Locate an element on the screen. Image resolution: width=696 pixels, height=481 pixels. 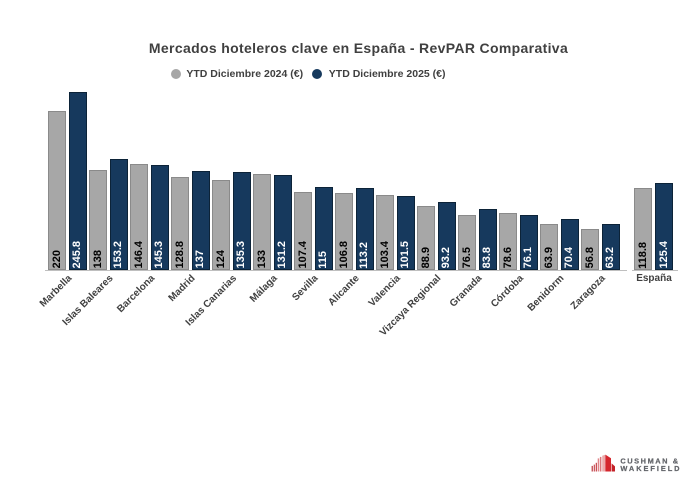
svg-text: WAKEFIELD is located at coordinates (650, 468).